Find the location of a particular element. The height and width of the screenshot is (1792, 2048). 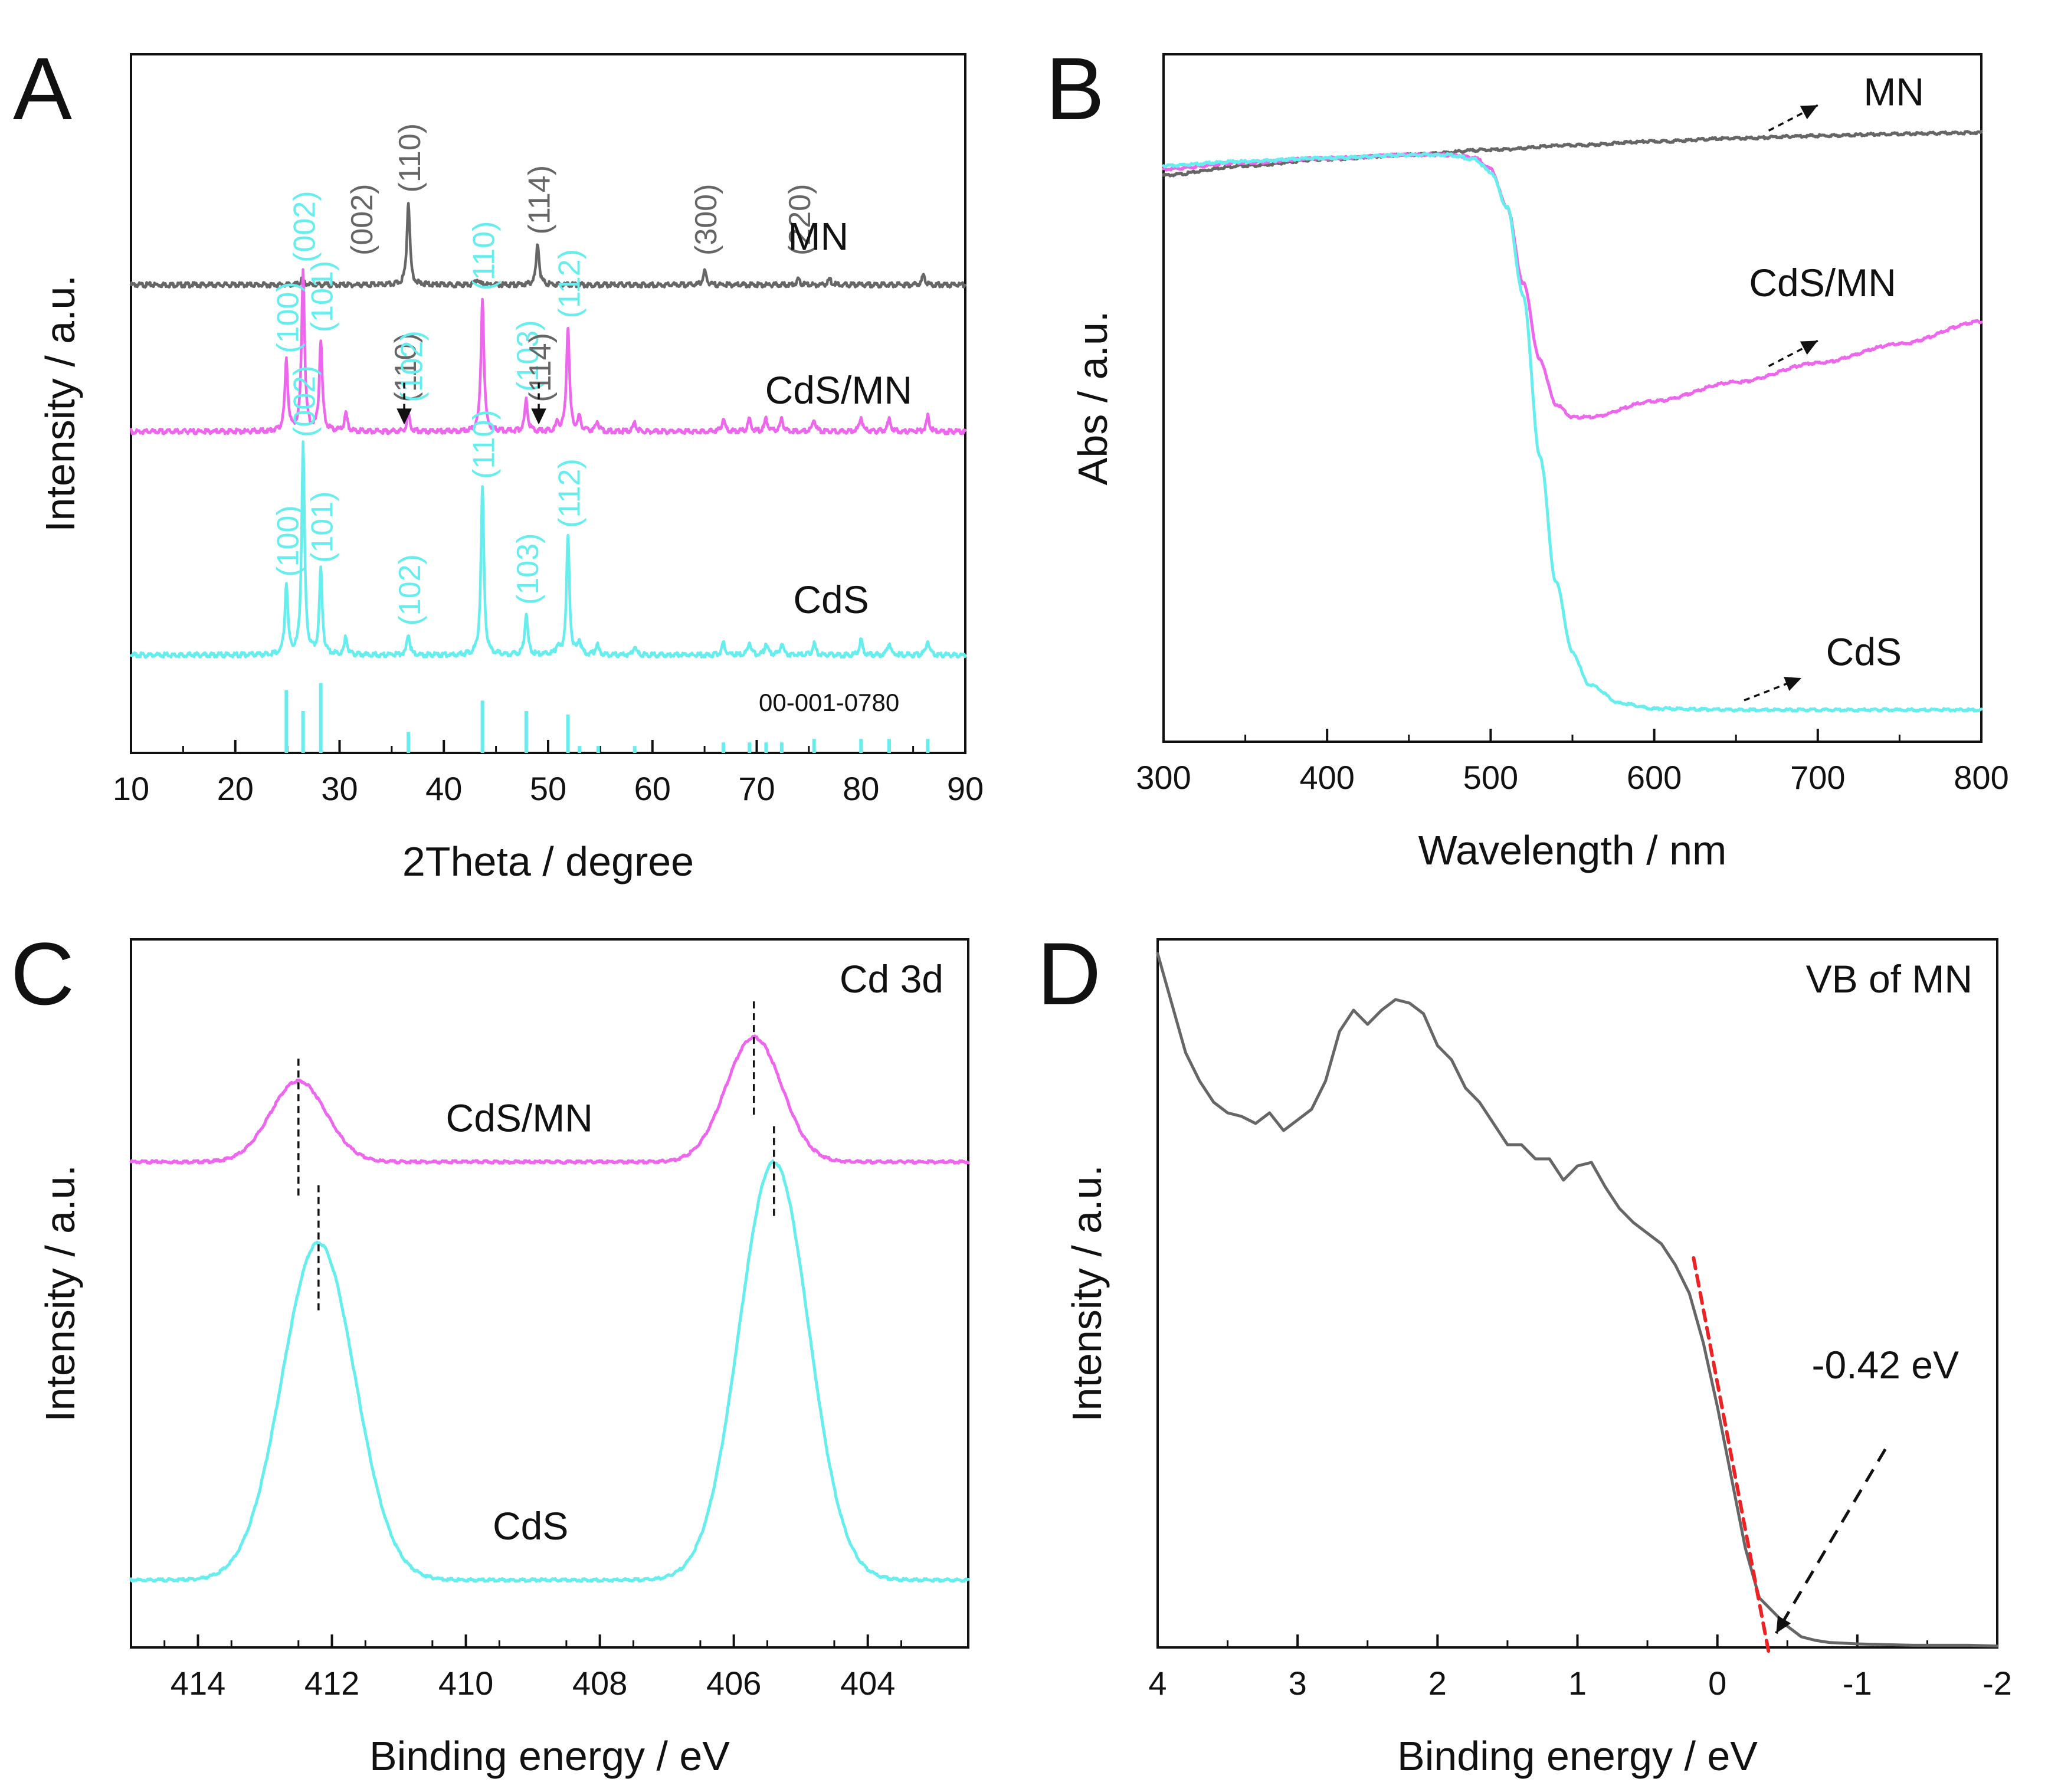

chart-title: Cd 3d is located at coordinates (891, 979).